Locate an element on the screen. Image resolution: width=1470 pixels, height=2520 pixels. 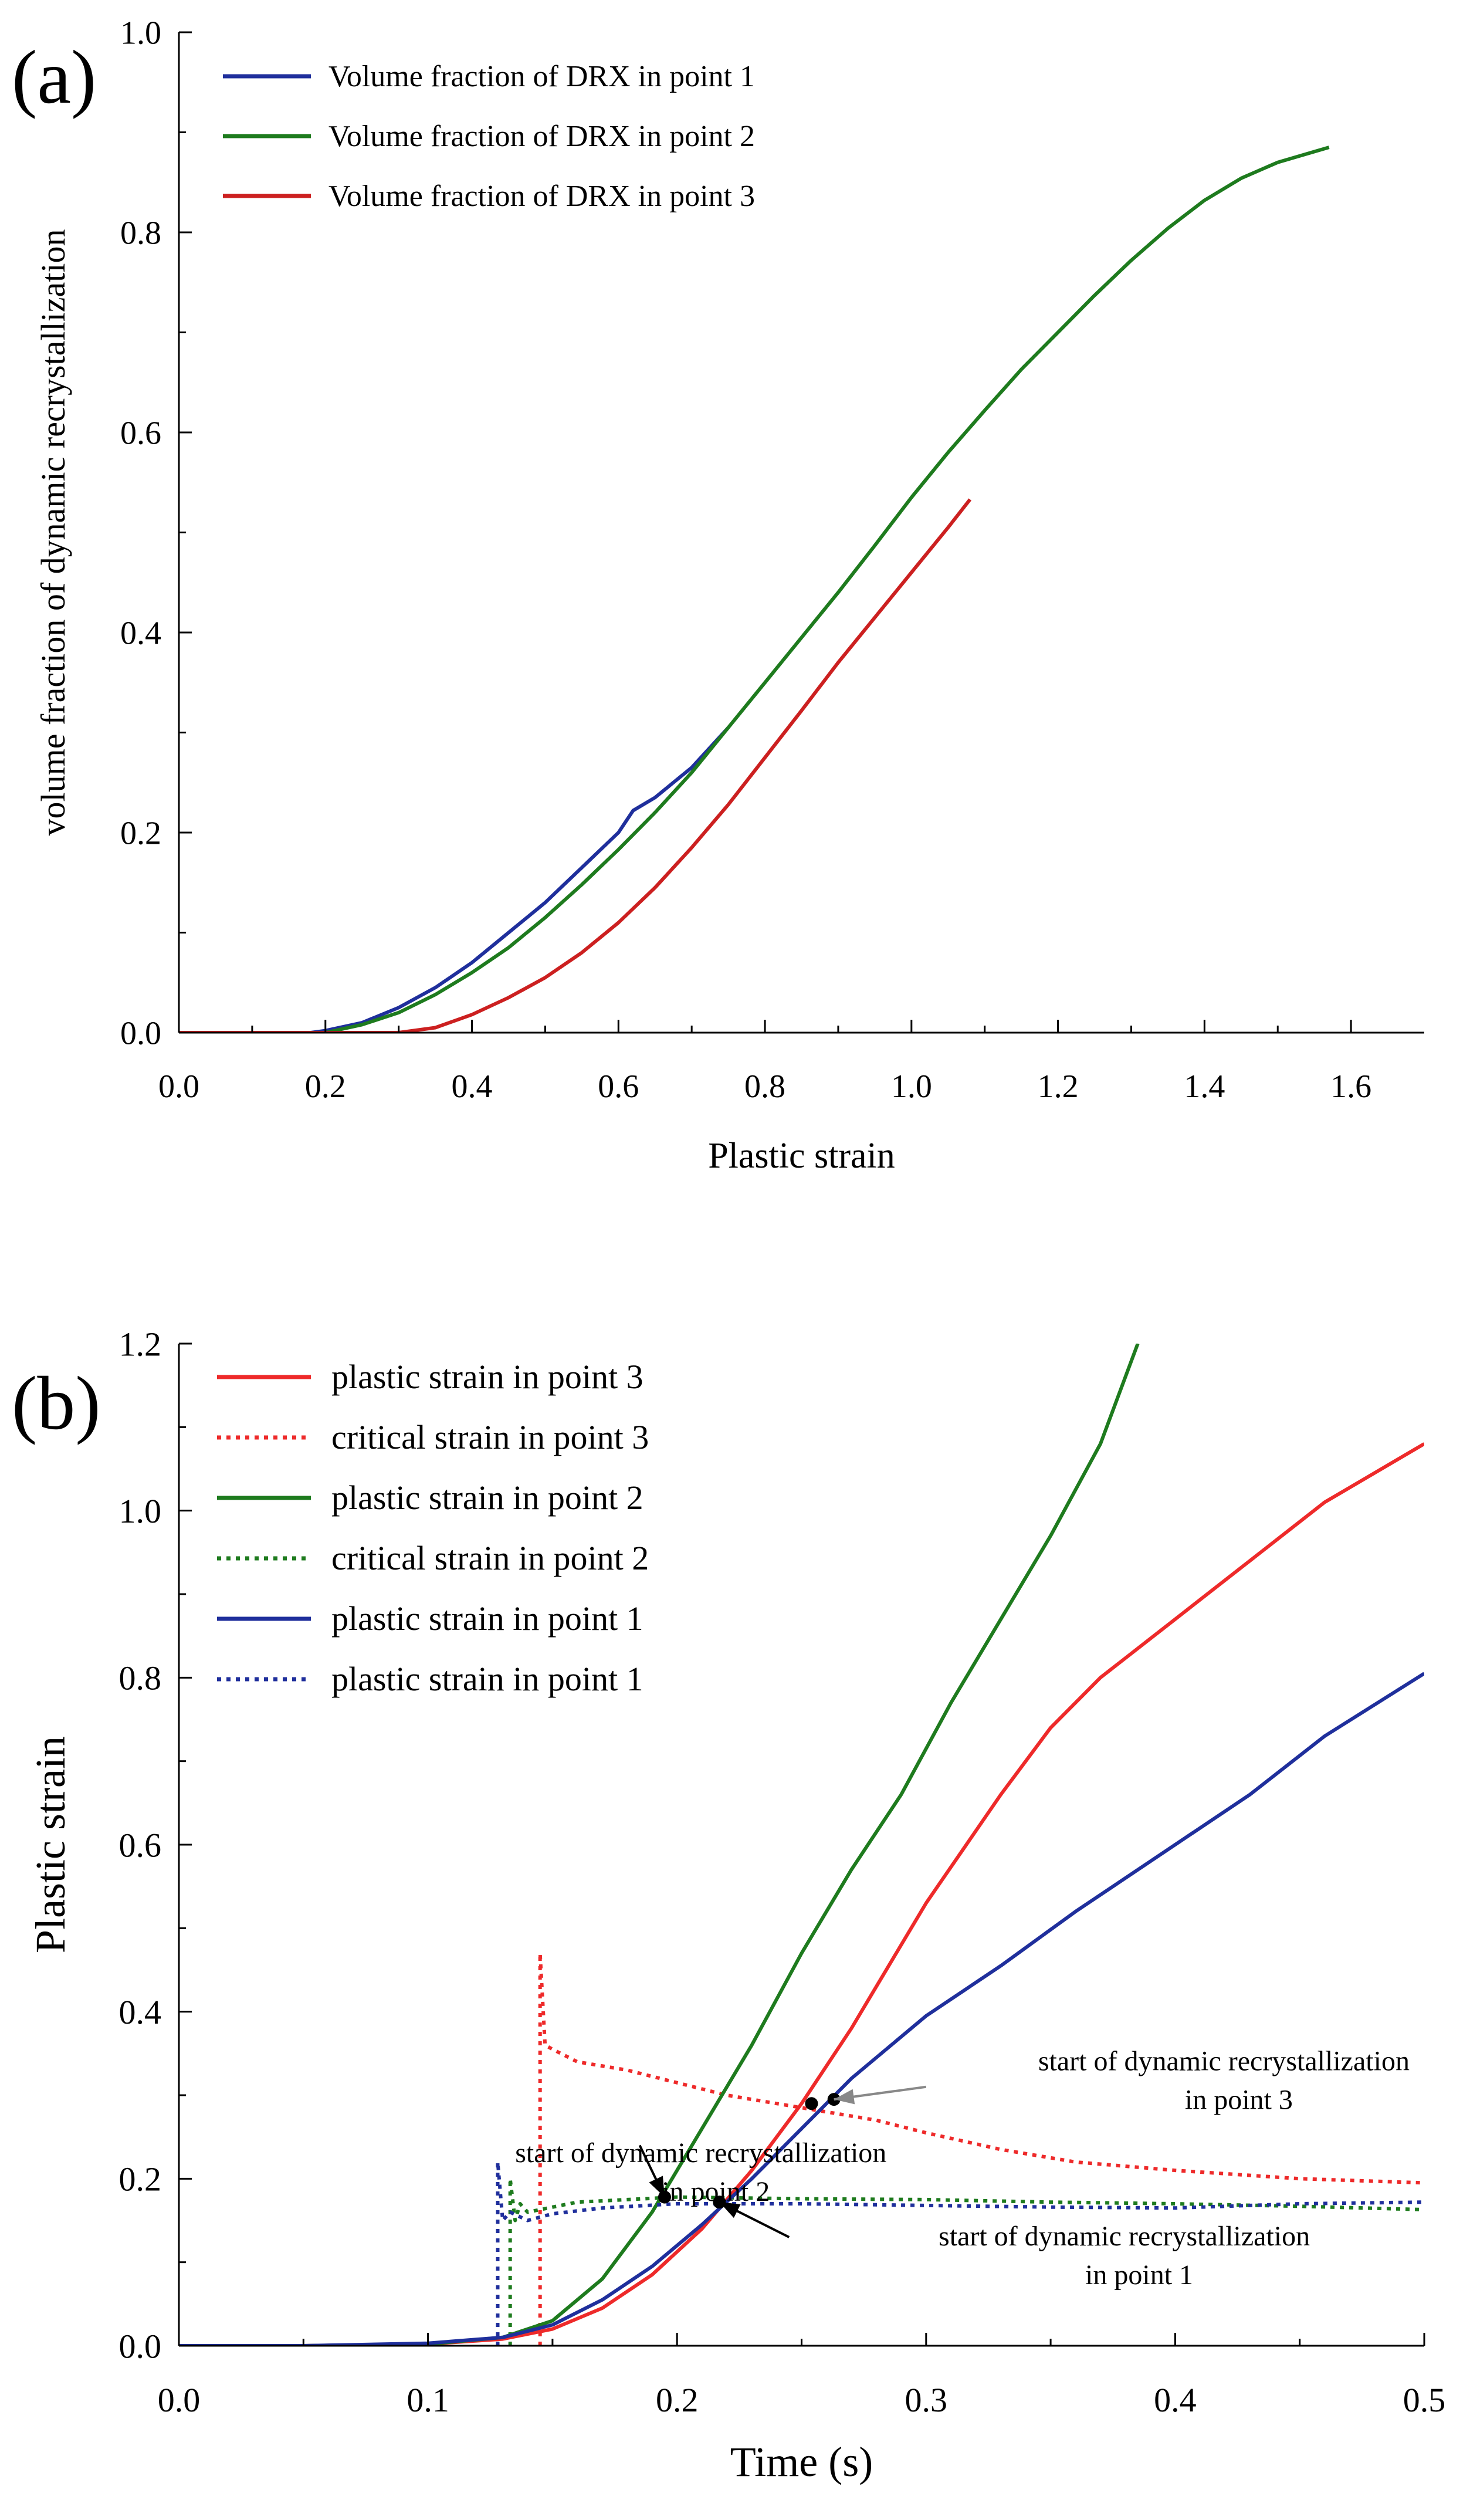
annotation-text: in point 2 is located at coordinates (716, 2191).